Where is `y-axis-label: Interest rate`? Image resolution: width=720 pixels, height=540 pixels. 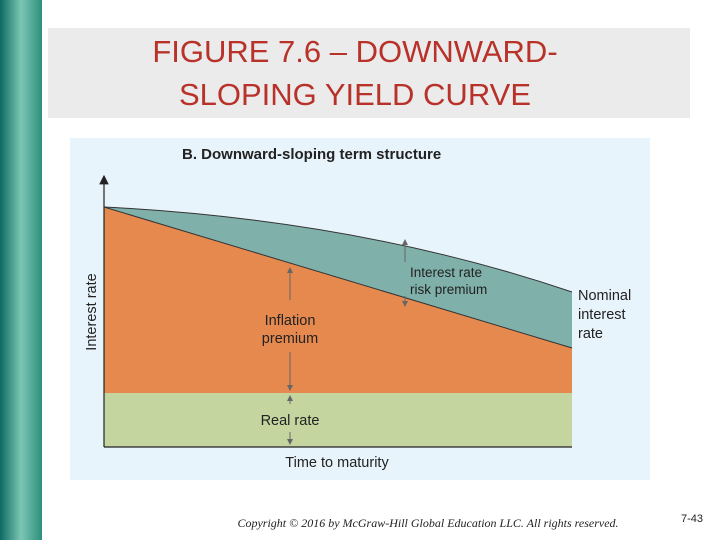
y-axis-label: Interest rate is located at coordinates (92, 311).